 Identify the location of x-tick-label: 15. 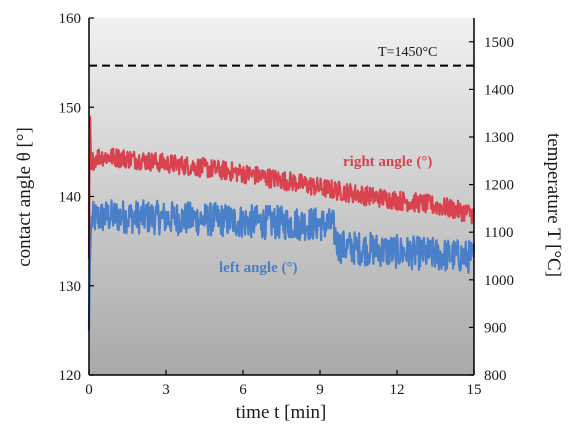
(474, 390).